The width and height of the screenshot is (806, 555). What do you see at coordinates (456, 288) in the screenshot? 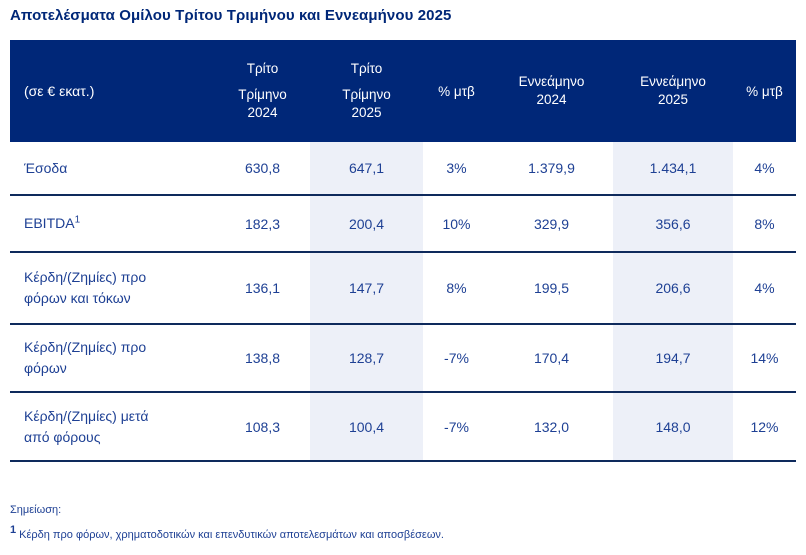
I see `cell-change-quarter: 8%` at bounding box center [456, 288].